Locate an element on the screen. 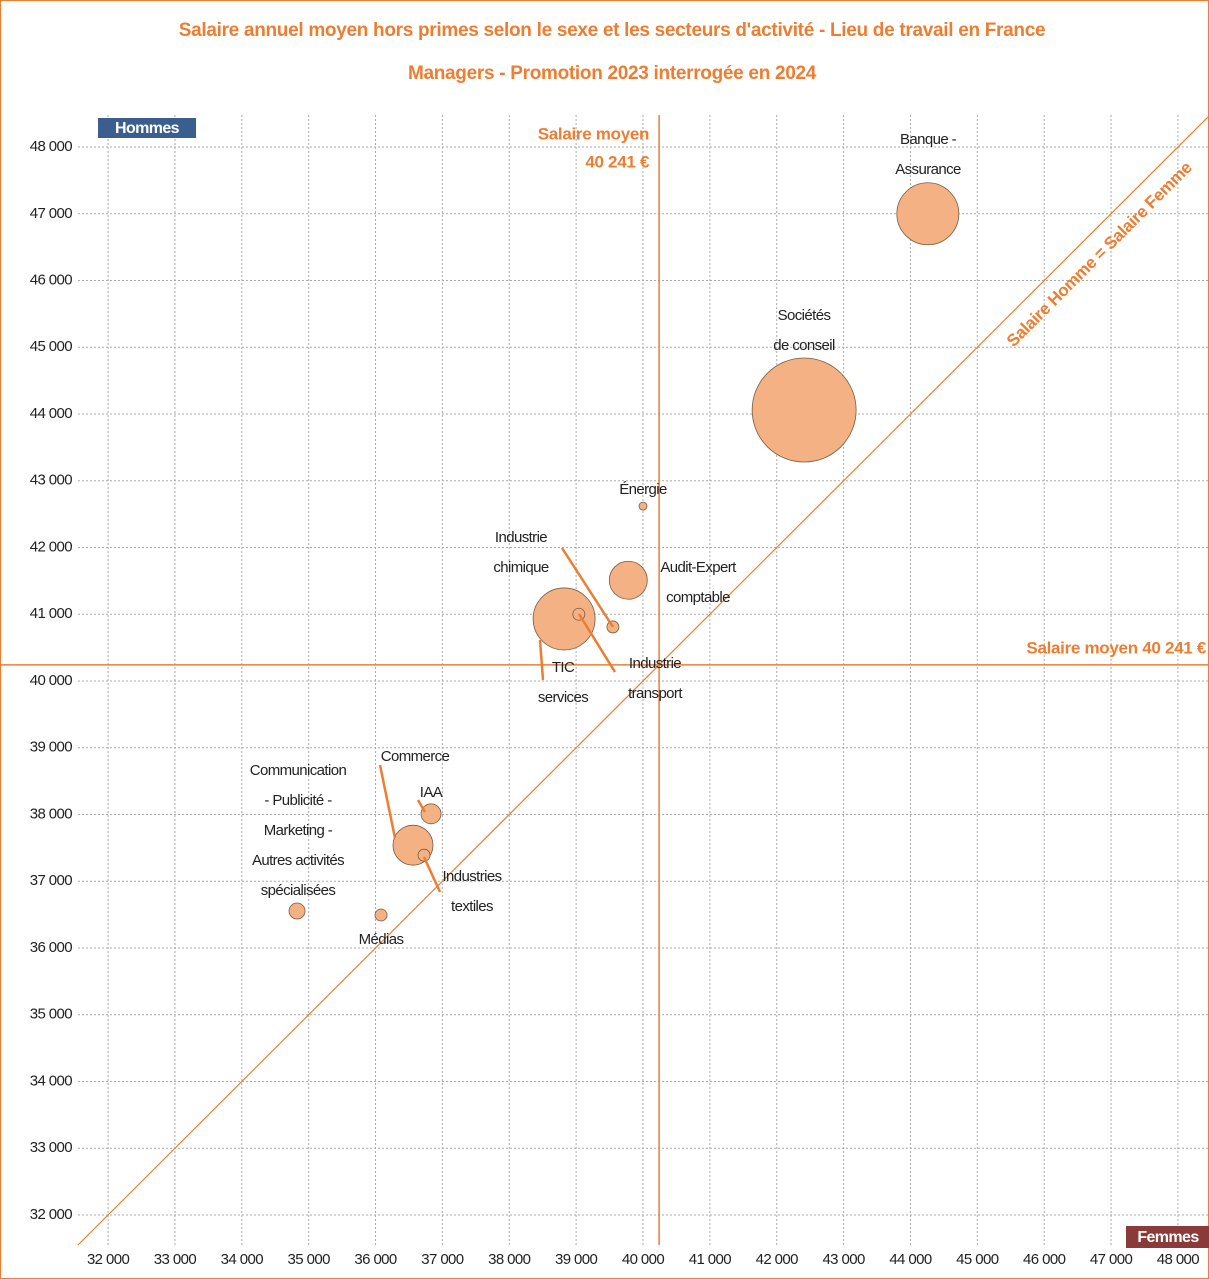  bubble-label: TIC is located at coordinates (563, 667).